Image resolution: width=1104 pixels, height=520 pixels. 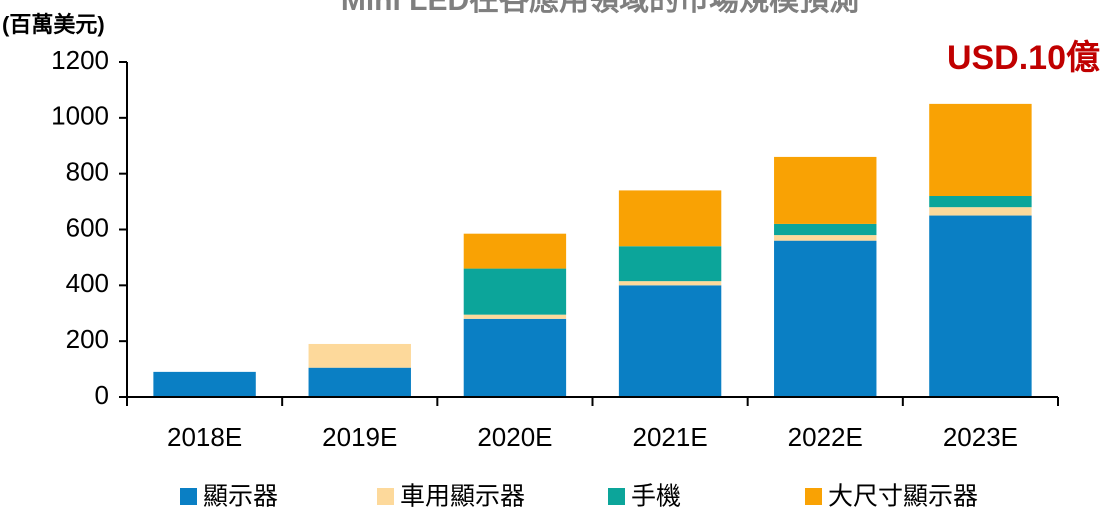 I want to click on x-tick-label: 2021E, so click(x=669, y=437).